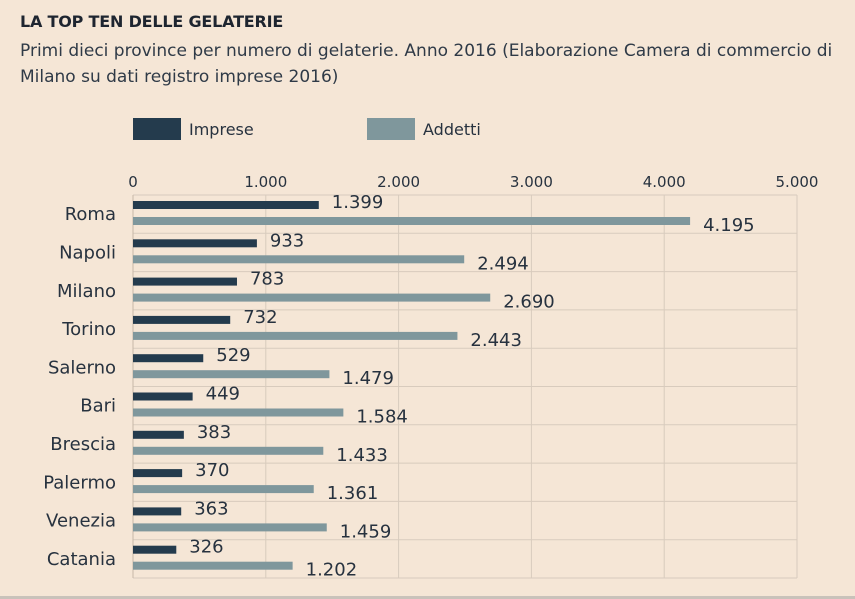 This screenshot has width=855, height=599. What do you see at coordinates (88, 329) in the screenshot?
I see `category-label: Torino` at bounding box center [88, 329].